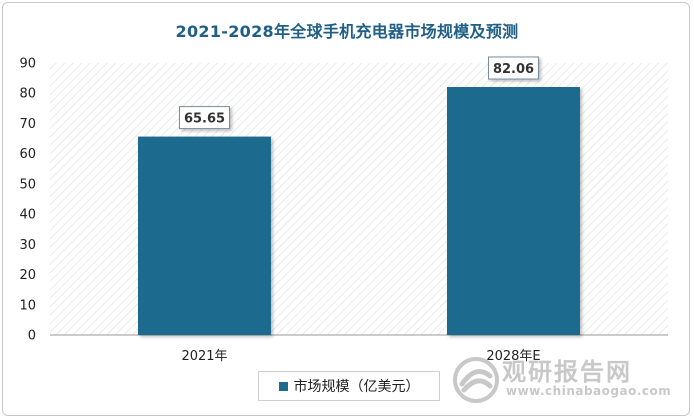  What do you see at coordinates (32, 336) in the screenshot?
I see `y-tick-label: 0` at bounding box center [32, 336].